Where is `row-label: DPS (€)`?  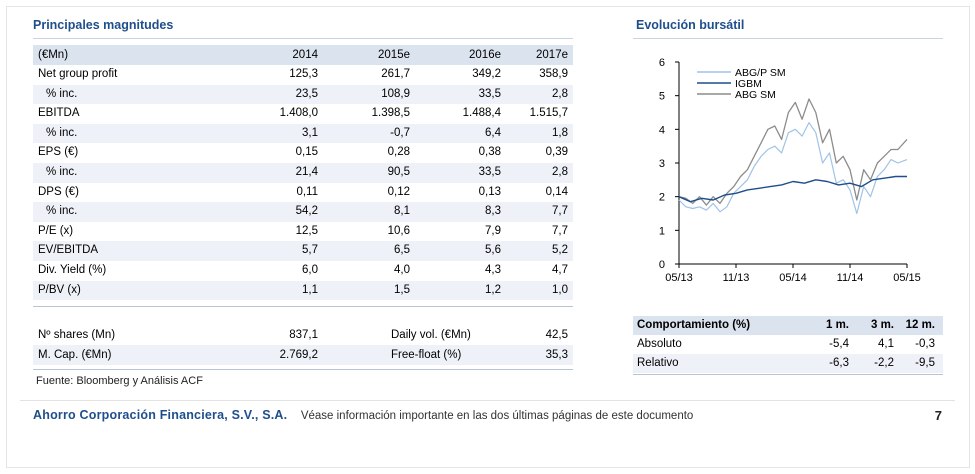
row-label: DPS (€) is located at coordinates (58, 191).